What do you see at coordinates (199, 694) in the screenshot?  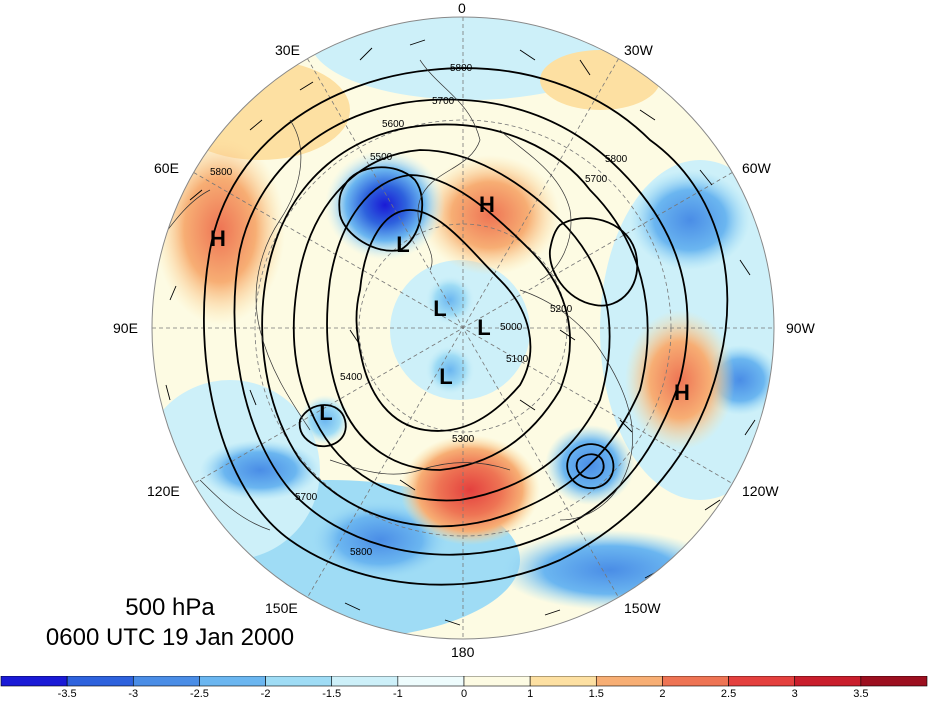 I see `colorbar-tick-label: -2.5` at bounding box center [199, 694].